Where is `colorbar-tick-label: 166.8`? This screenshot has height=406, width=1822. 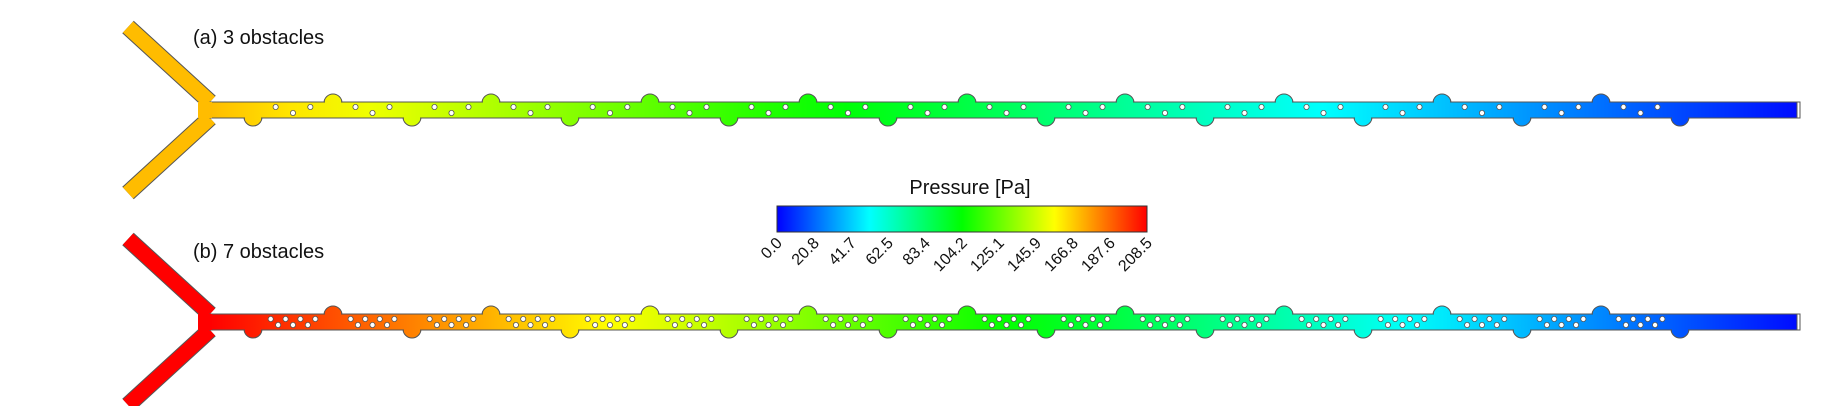
colorbar-tick-label: 166.8 is located at coordinates (1061, 255).